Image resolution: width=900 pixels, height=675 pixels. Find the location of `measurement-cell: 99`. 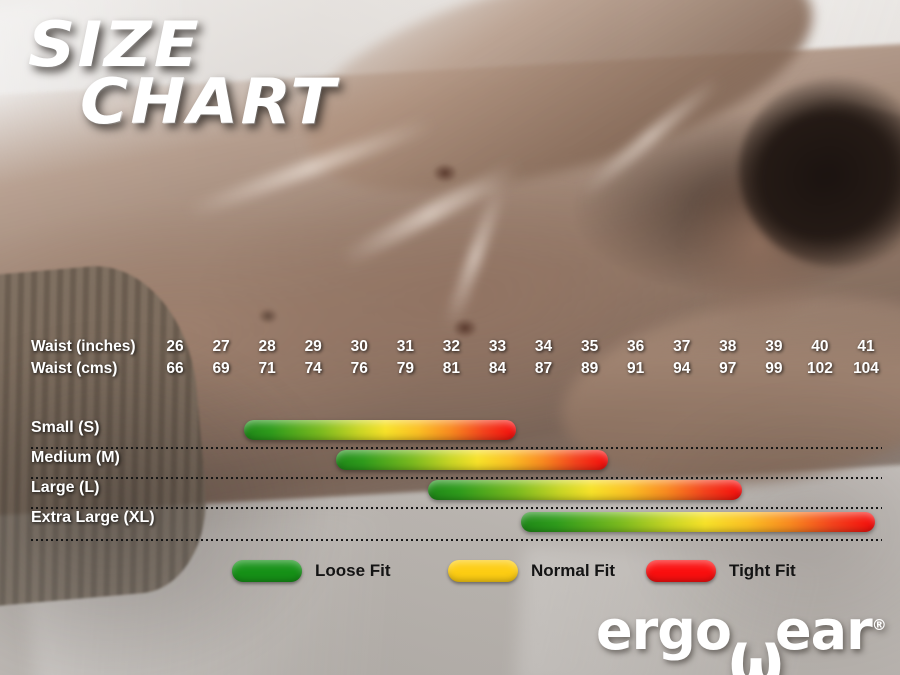

measurement-cell: 99 is located at coordinates (774, 368).